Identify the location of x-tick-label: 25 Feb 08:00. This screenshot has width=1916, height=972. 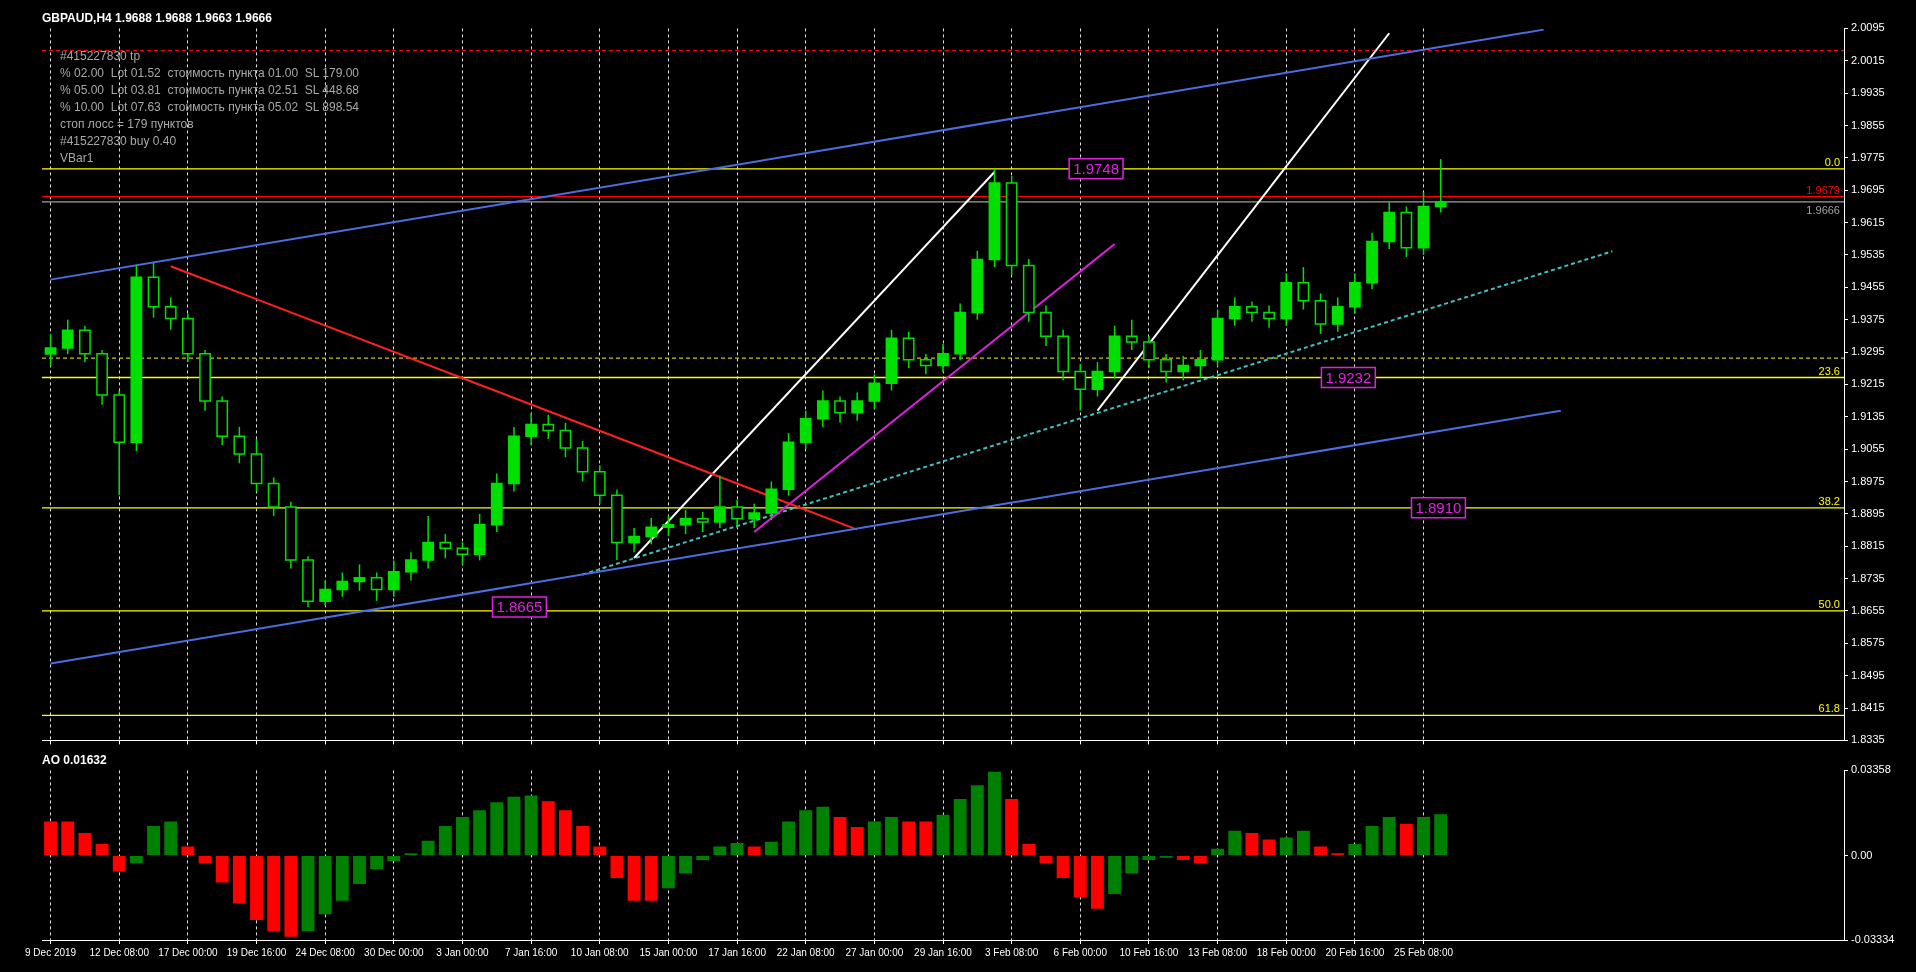
(1424, 952).